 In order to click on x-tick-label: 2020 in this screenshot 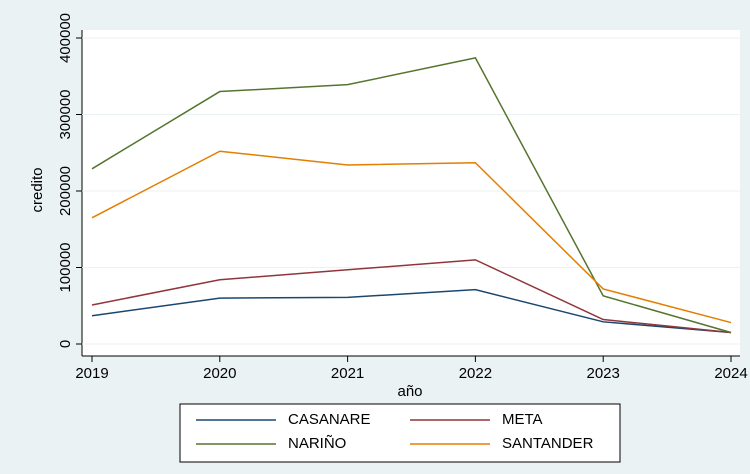, I will do `click(219, 373)`.